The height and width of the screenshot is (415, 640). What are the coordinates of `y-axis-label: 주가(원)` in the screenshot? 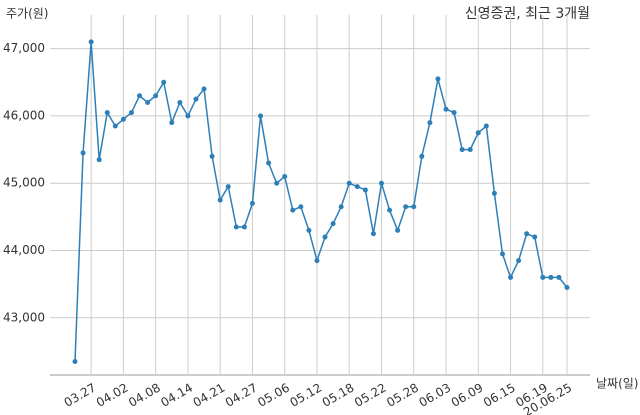 It's located at (27, 14).